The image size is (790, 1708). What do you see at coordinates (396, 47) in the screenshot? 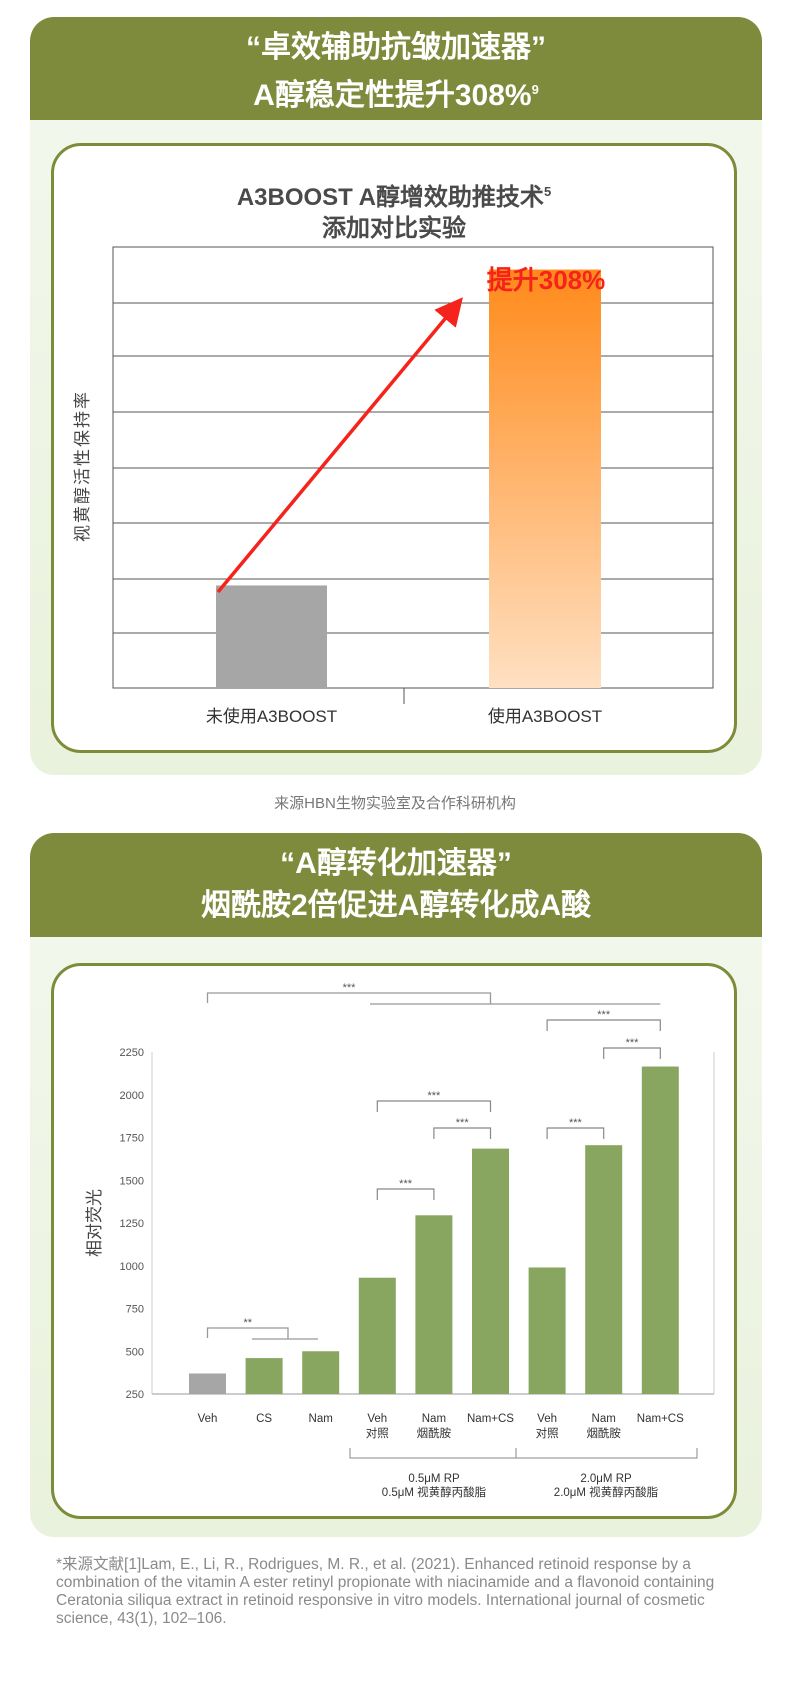
I see `section1-header-line1: “卓效辅助抗皱加速器”` at bounding box center [396, 47].